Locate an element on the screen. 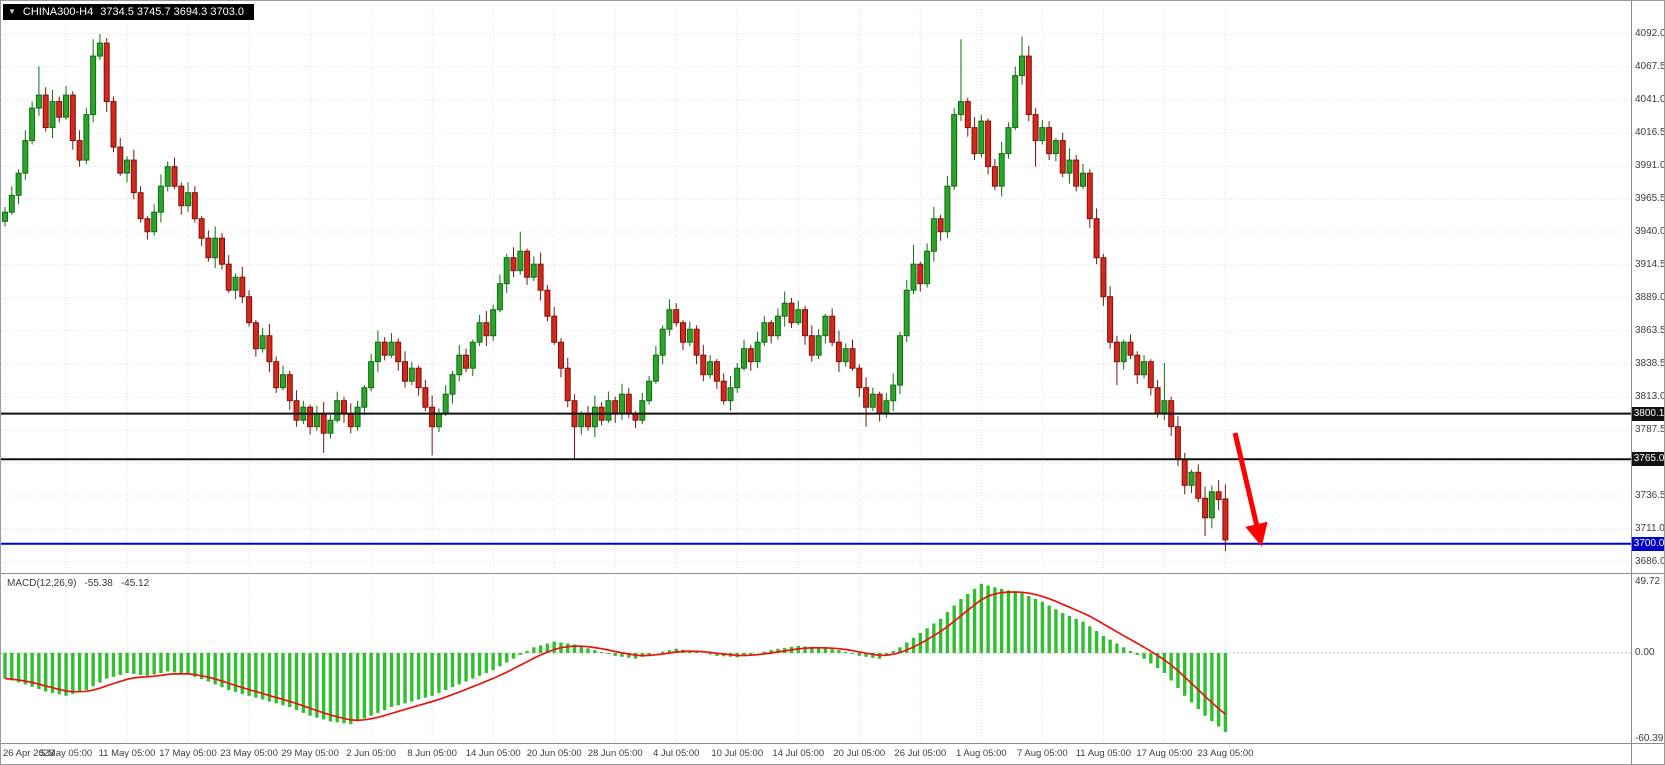  time-tick-label: 28 Jun 05:00 is located at coordinates (615, 753).